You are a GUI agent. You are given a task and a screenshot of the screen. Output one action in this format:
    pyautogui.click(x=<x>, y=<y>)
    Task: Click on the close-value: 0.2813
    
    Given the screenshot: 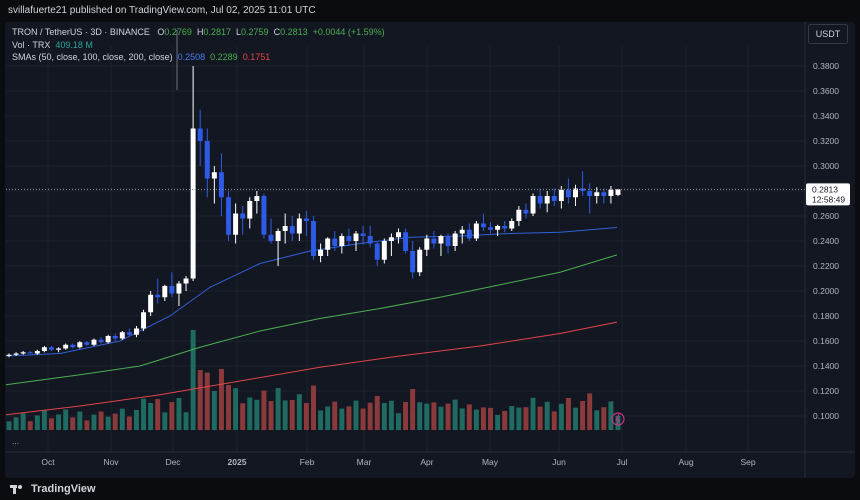 What is the action you would take?
    pyautogui.click(x=294, y=32)
    